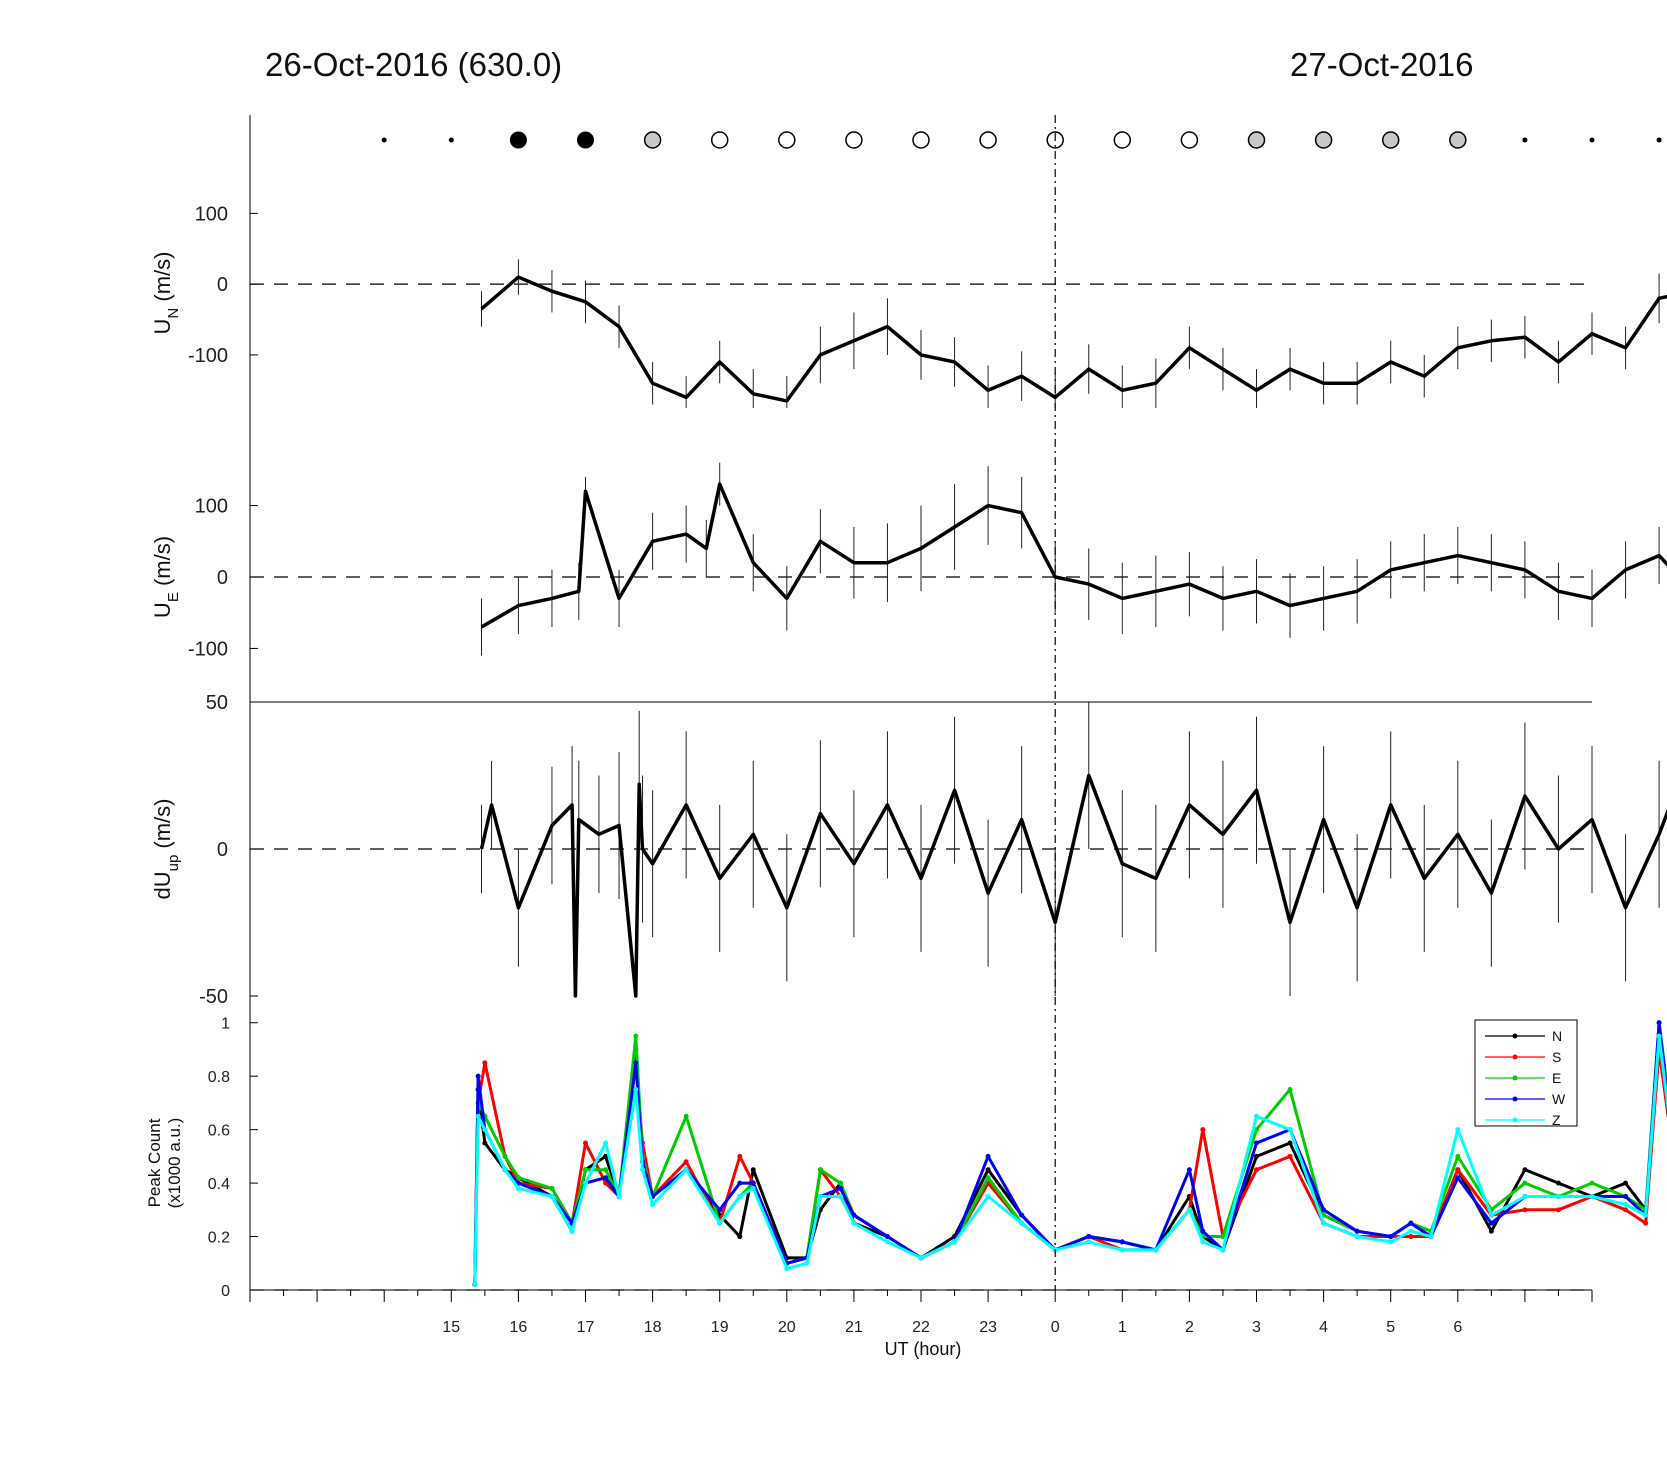  I want to click on legend-label: E, so click(1556, 1078).